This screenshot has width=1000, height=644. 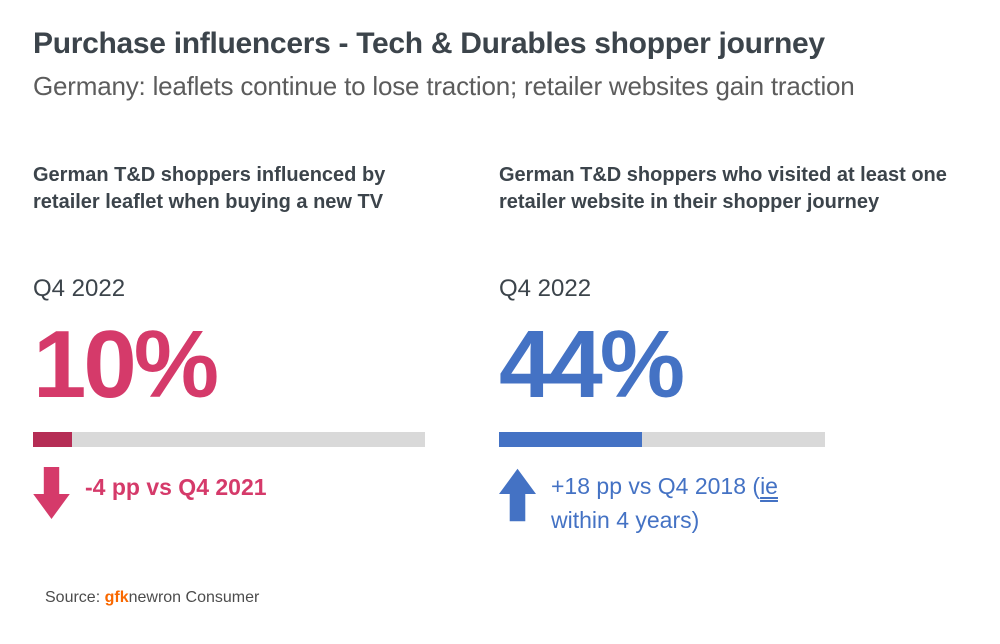 I want to click on up-arrow-icon, so click(x=517, y=495).